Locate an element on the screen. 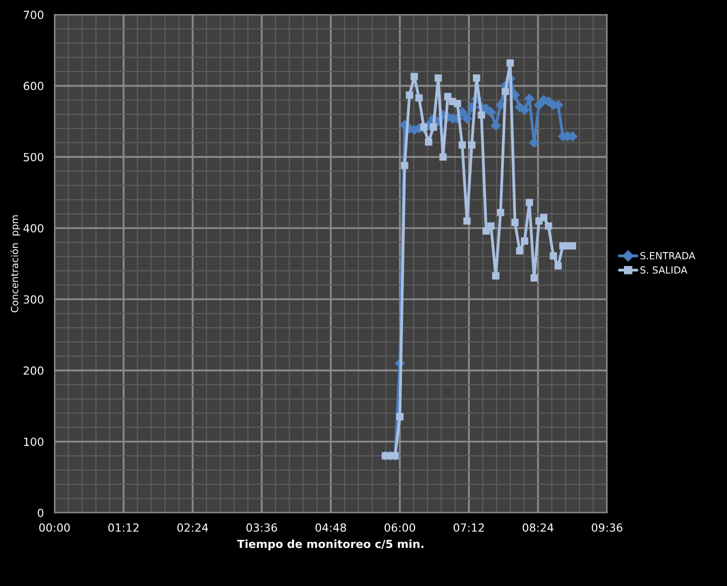  legend-label: S. SALIDA is located at coordinates (664, 270).